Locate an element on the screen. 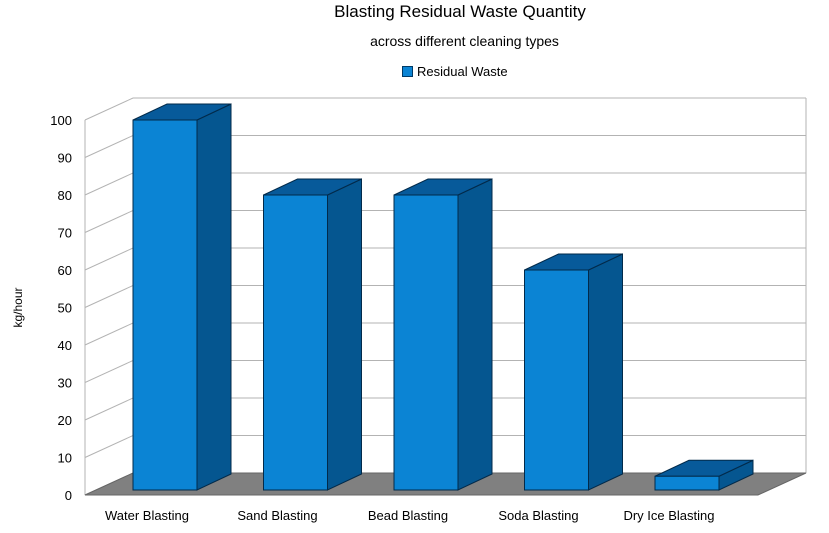 The width and height of the screenshot is (829, 533). y-tick-label: 0 is located at coordinates (68, 495).